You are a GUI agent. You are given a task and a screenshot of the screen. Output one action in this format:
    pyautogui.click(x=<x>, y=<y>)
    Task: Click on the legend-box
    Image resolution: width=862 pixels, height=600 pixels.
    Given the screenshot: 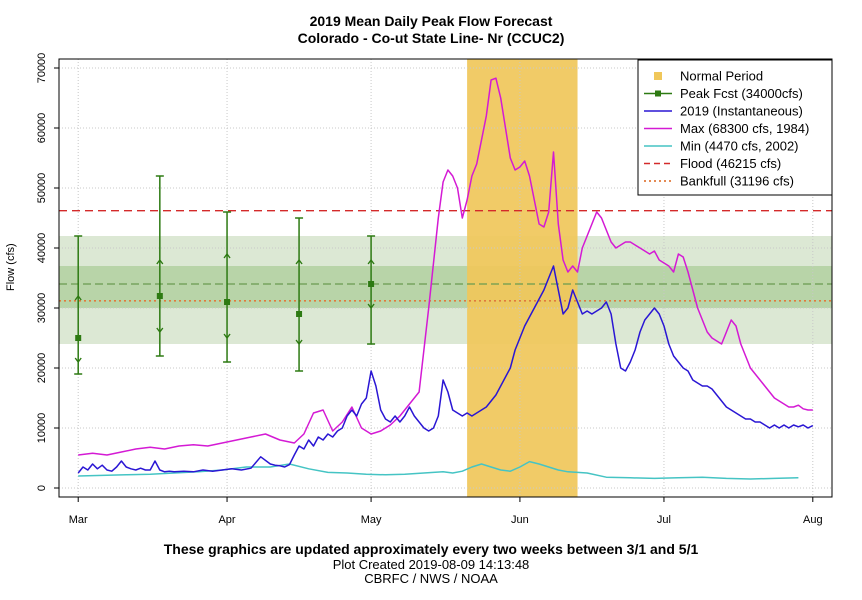 What is the action you would take?
    pyautogui.click(x=735, y=127)
    